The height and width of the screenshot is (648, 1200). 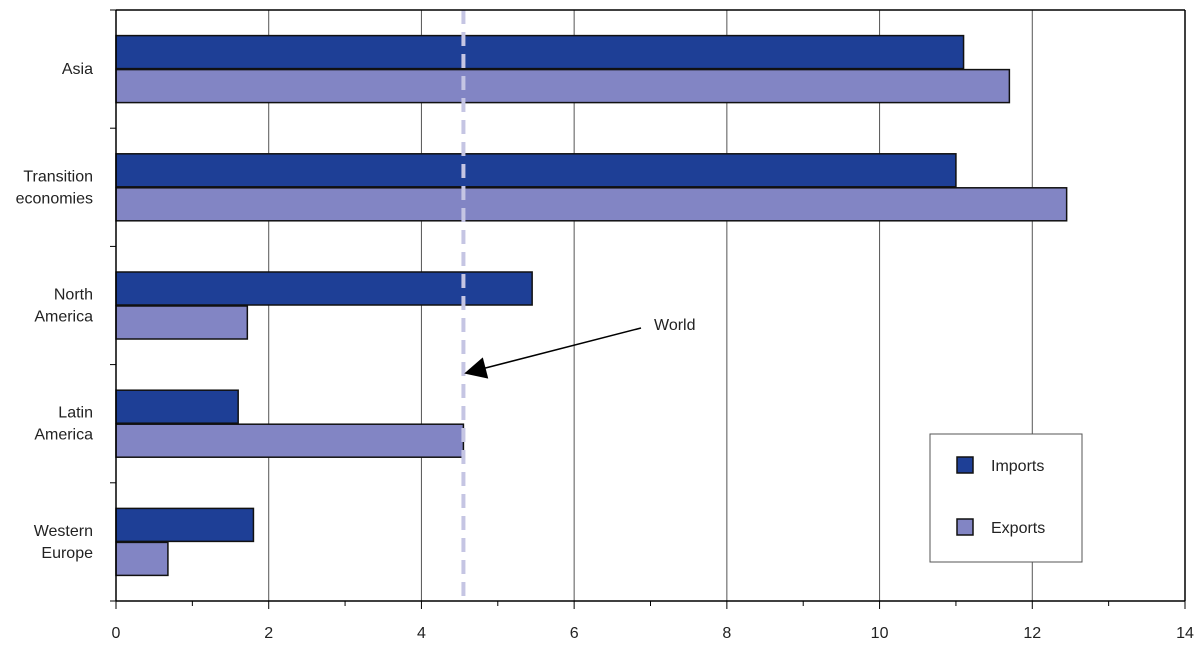 I want to click on category-label-line: Latin, so click(x=75, y=413).